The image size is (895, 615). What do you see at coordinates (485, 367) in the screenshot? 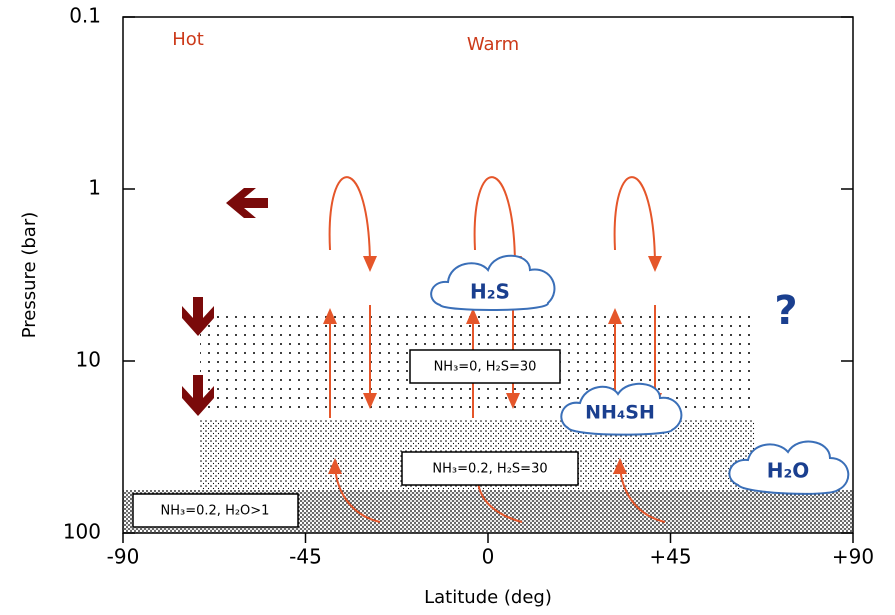
I see `box-label: NH₃=0, H₂S=30` at bounding box center [485, 367].